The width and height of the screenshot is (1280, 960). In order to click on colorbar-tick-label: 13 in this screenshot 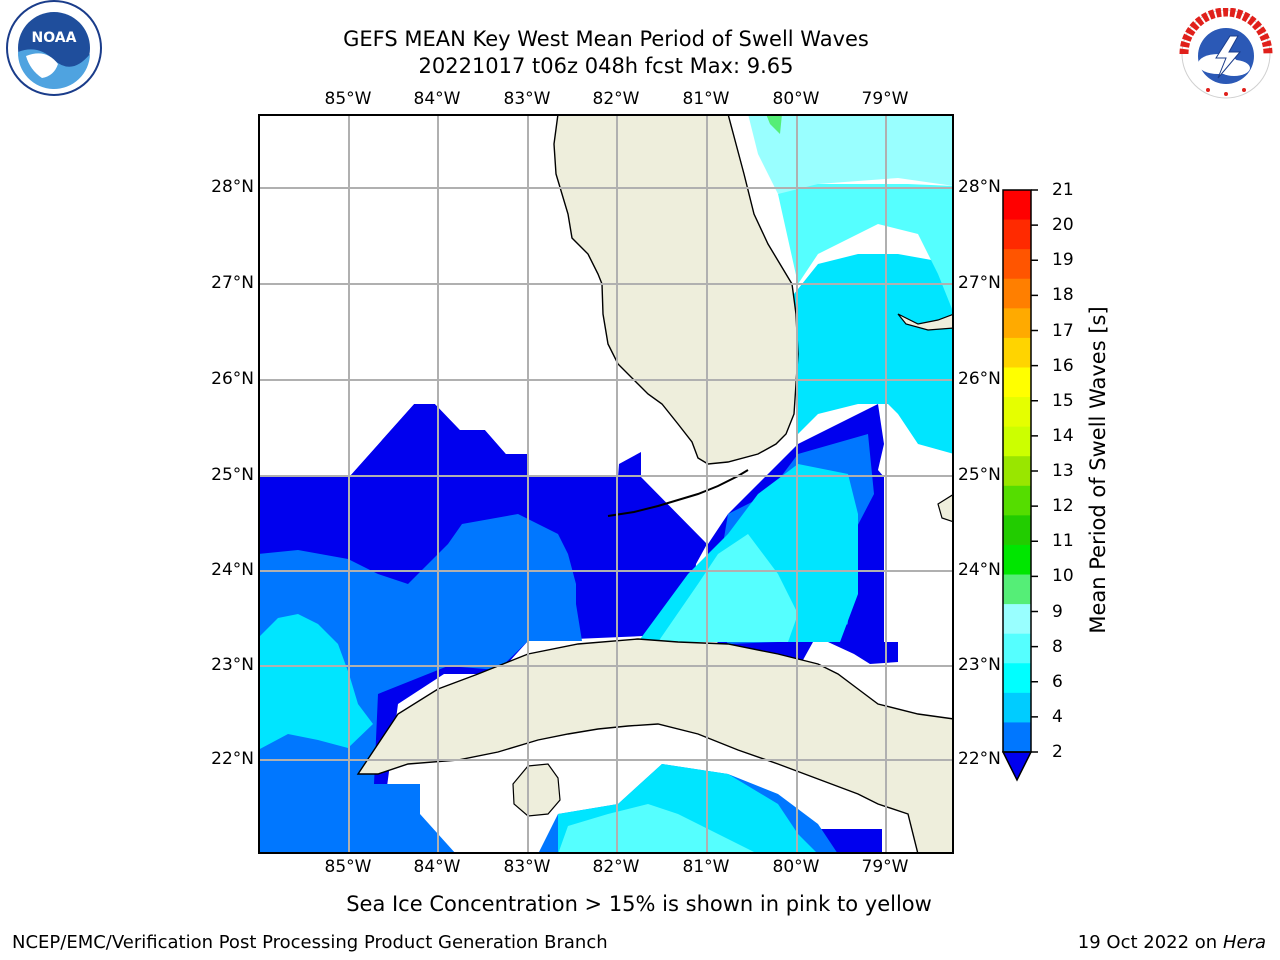, I will do `click(1063, 471)`.